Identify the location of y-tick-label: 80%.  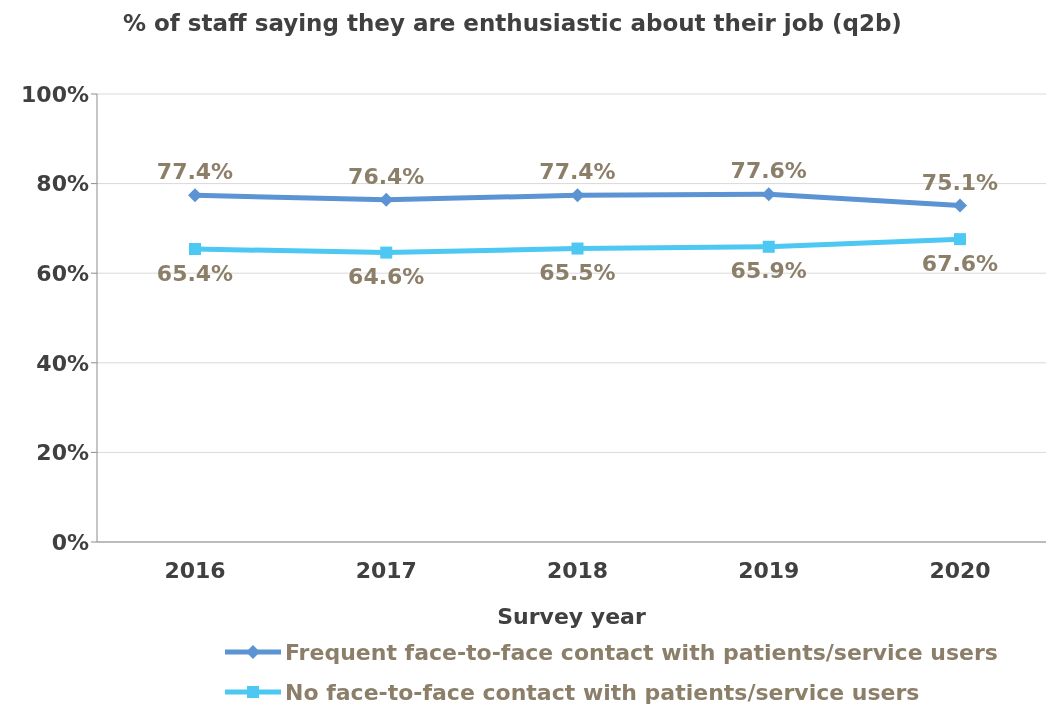
(62, 184).